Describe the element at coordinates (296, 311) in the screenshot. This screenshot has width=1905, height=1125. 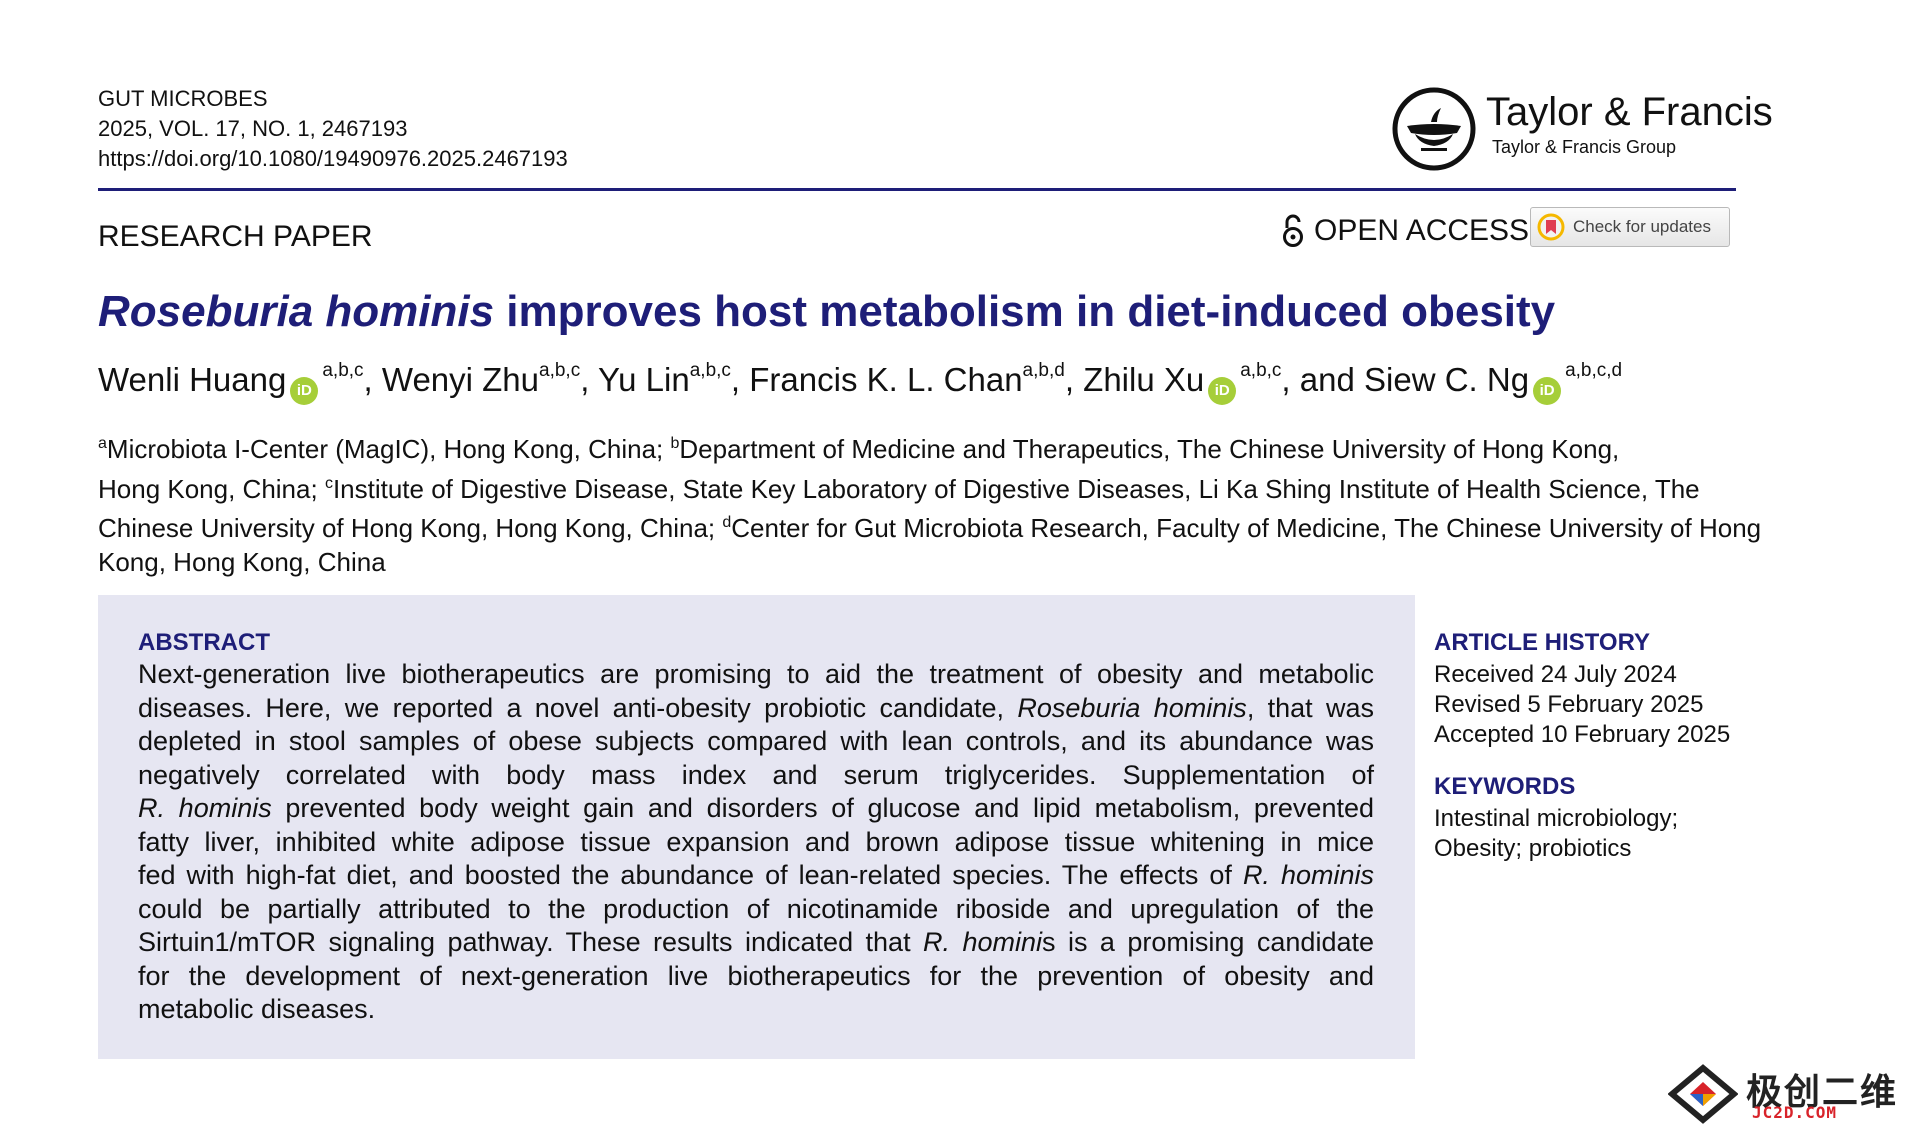
I see `title-species: Roseburia hominis` at that location.